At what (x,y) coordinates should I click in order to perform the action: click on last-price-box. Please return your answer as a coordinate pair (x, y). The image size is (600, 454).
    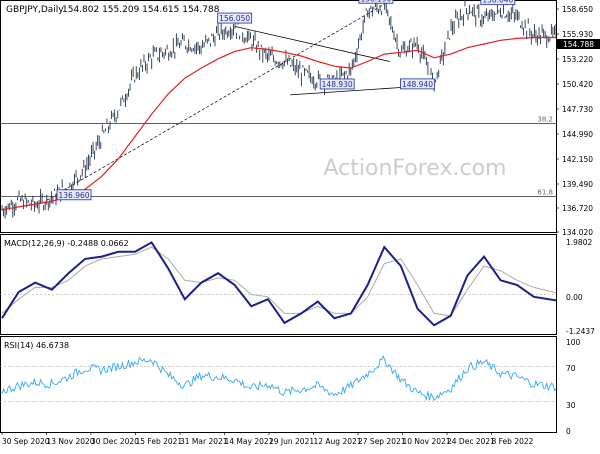
    Looking at the image, I should click on (578, 44).